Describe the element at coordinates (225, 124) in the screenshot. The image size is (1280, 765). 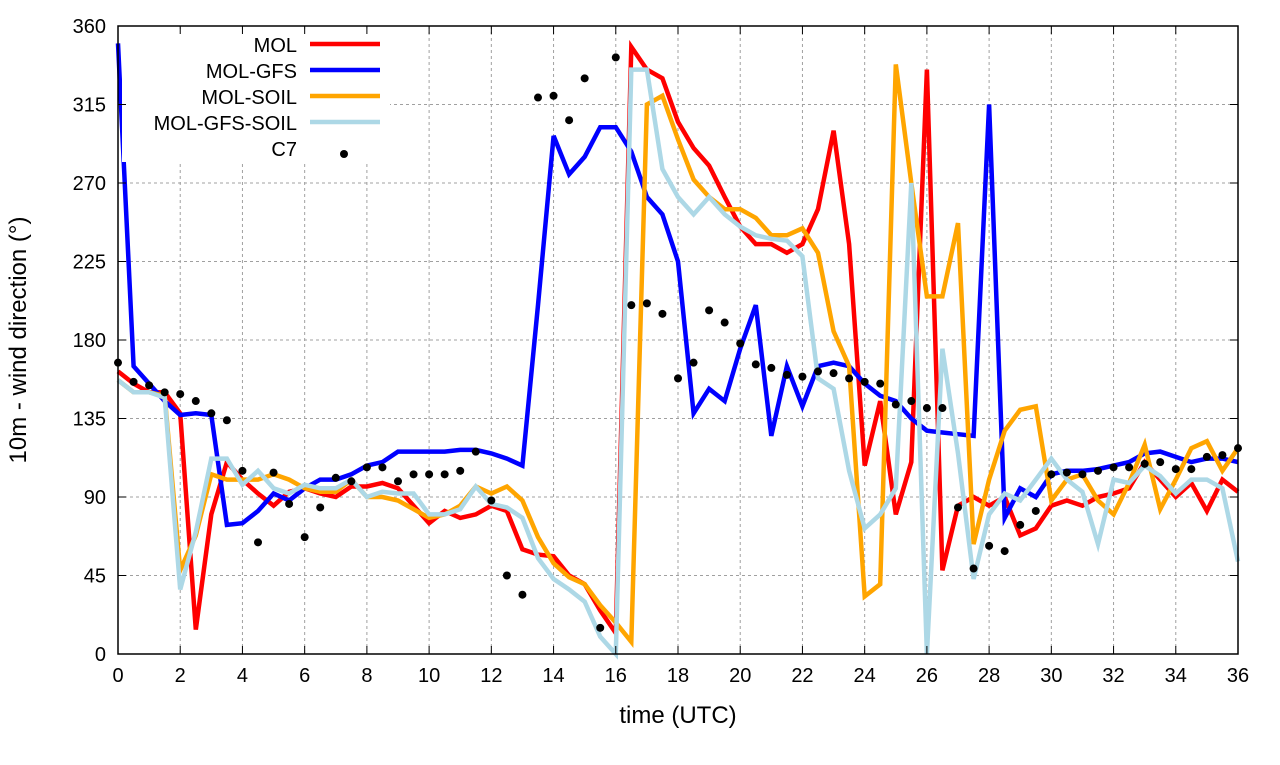
I see `legend-label-mol-gfs-soil: MOL-GFS-SOIL` at that location.